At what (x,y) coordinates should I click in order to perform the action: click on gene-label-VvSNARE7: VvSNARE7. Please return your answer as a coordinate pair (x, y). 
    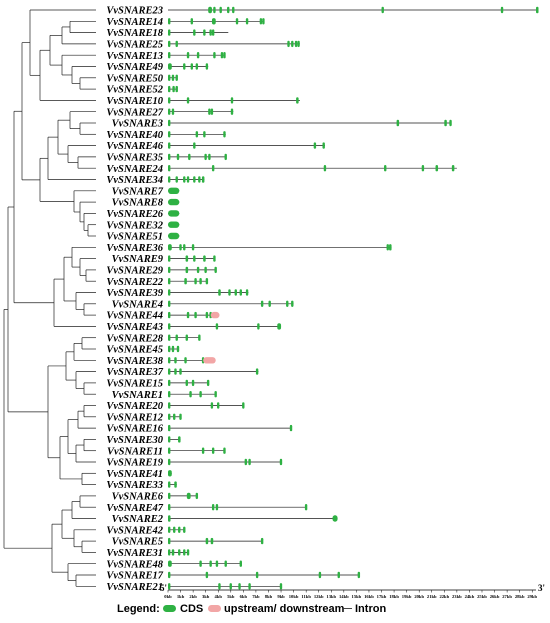
    Looking at the image, I should click on (138, 191).